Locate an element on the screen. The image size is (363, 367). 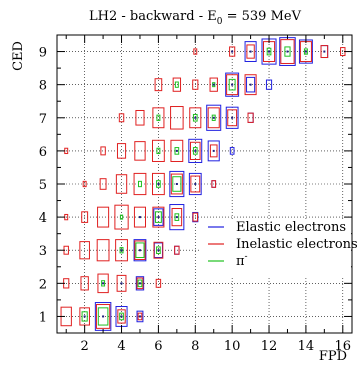
x-tick-label: 8 is located at coordinates (195, 346).